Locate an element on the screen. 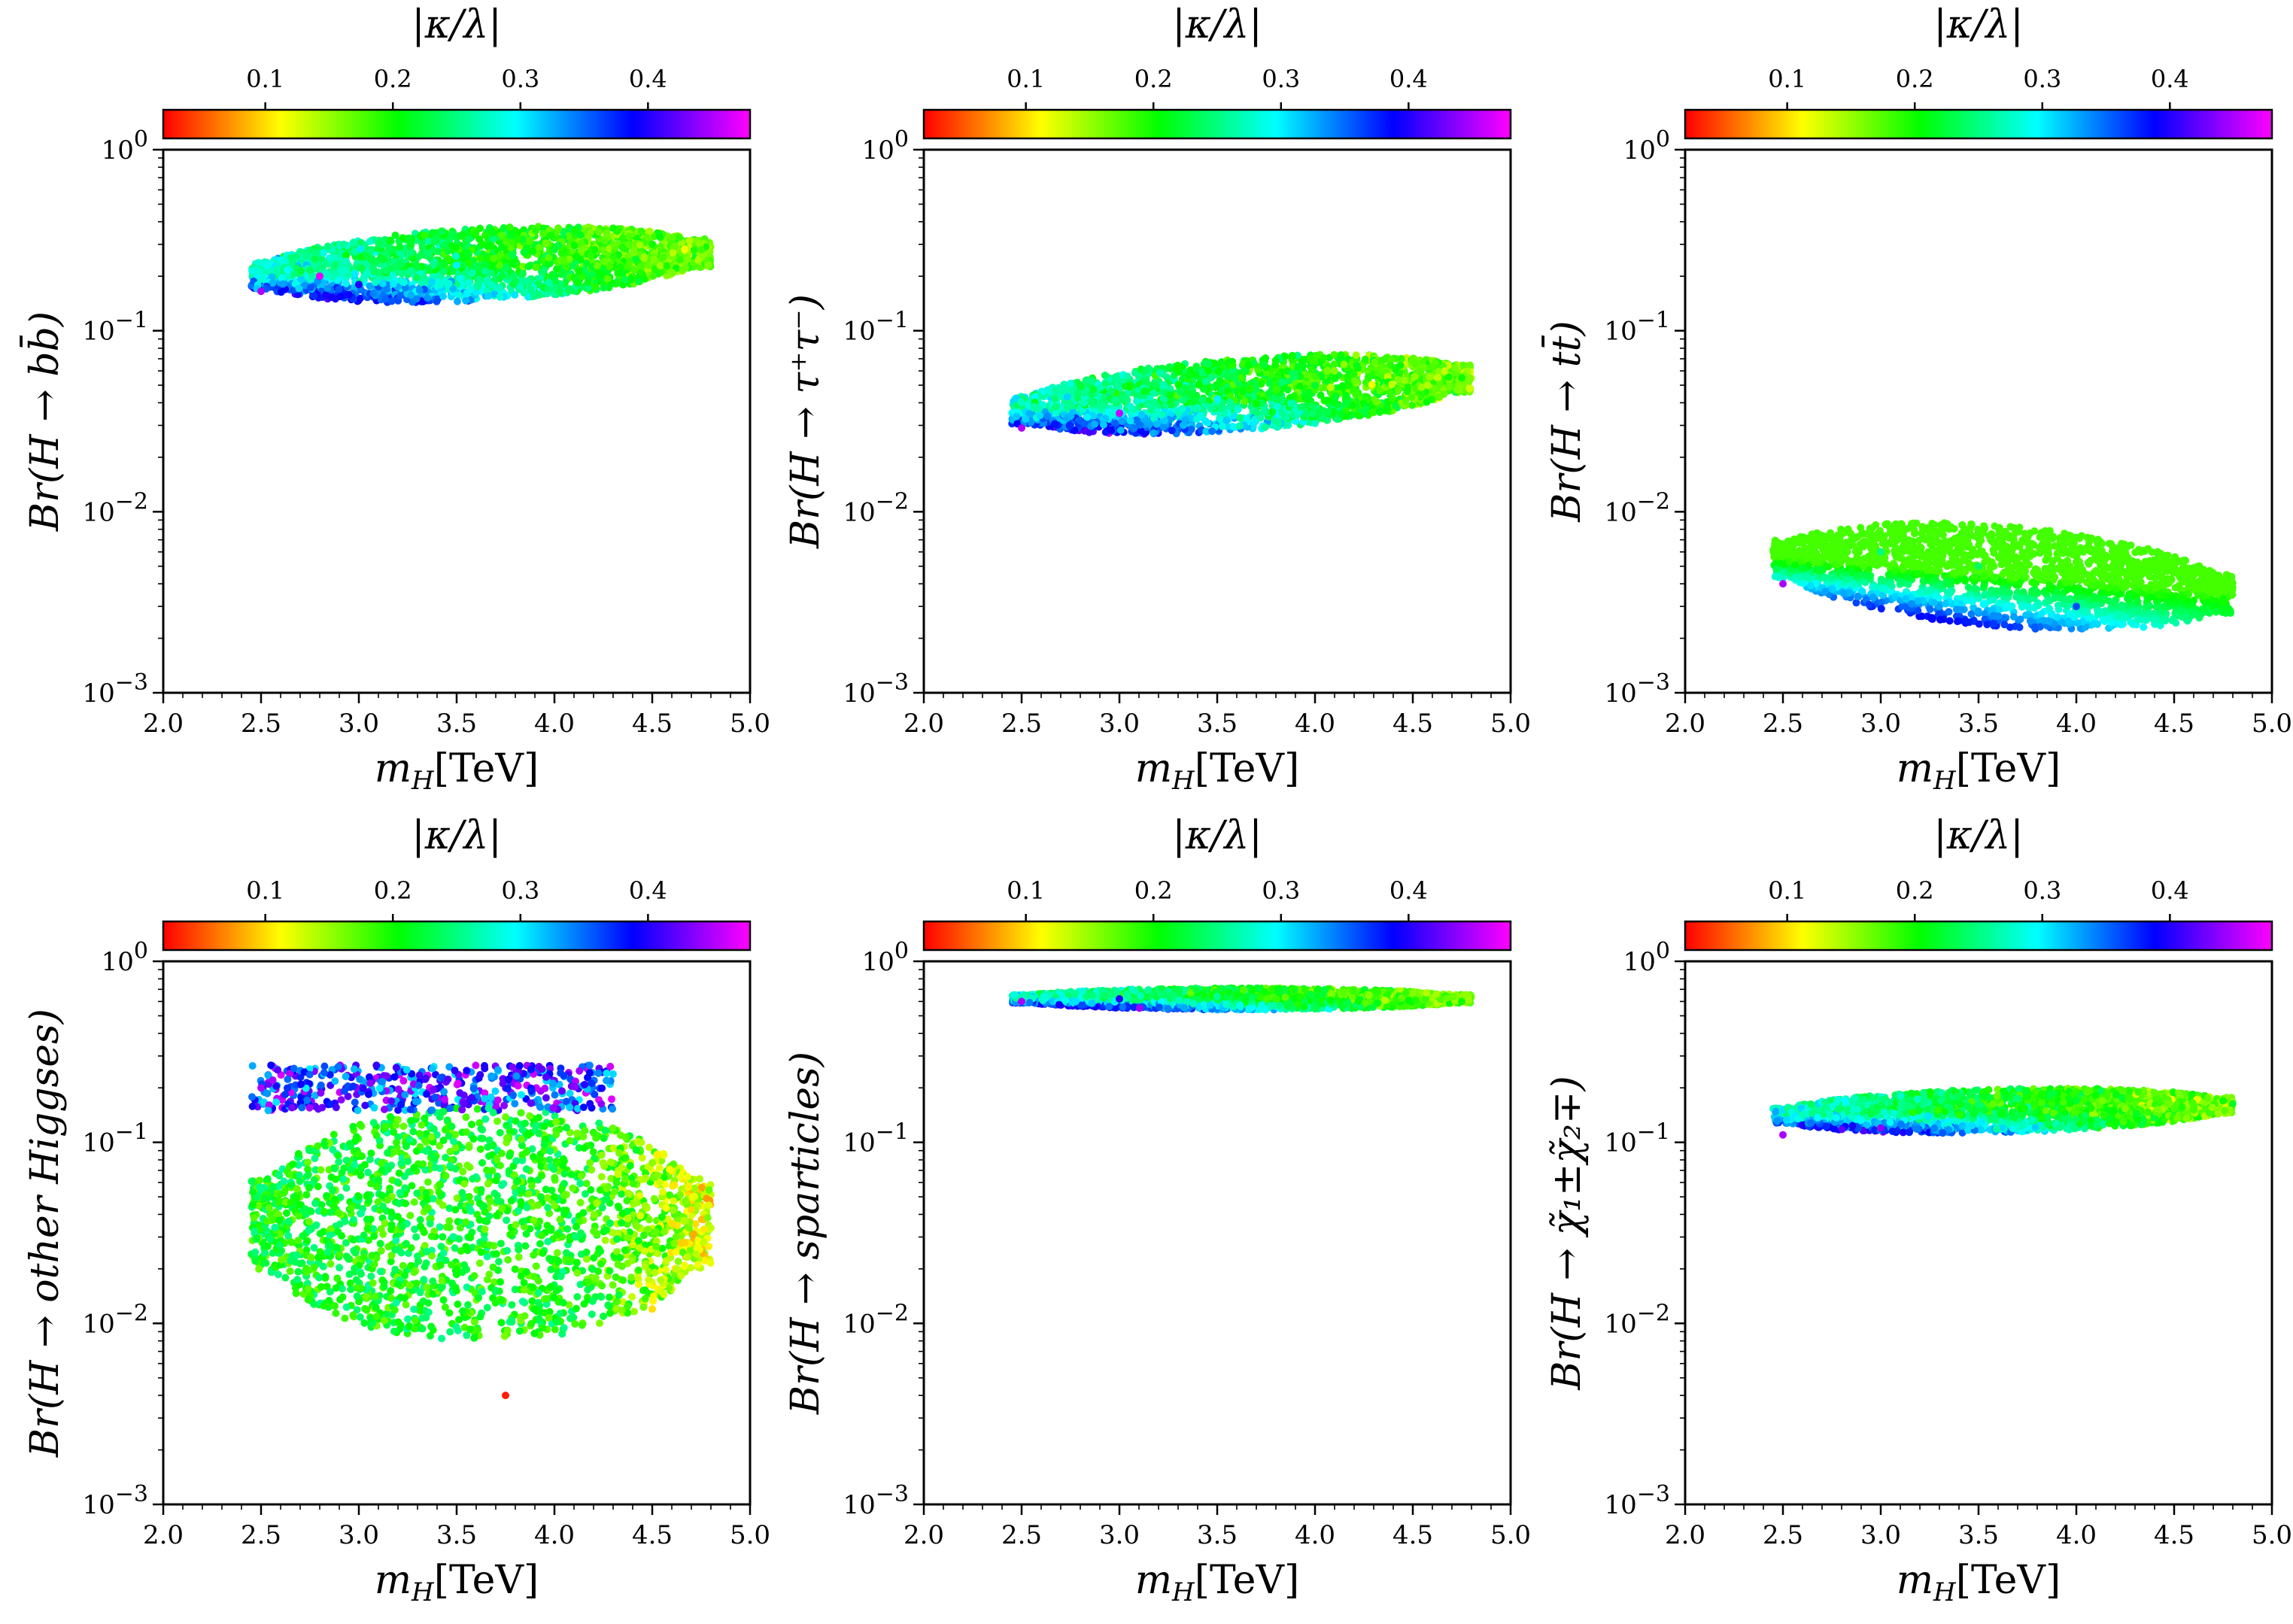  x-tick-label: 4.0 is located at coordinates (1315, 724).